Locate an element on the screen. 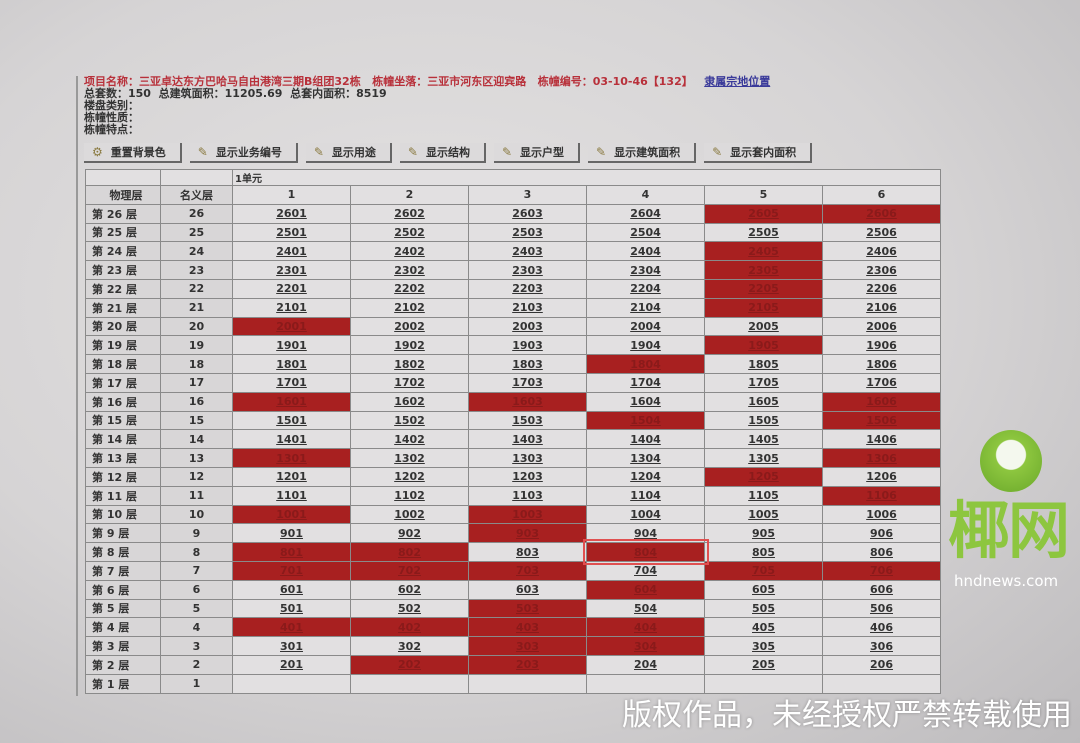 This screenshot has width=1080, height=743. unit-cell: 1103 is located at coordinates (527, 495).